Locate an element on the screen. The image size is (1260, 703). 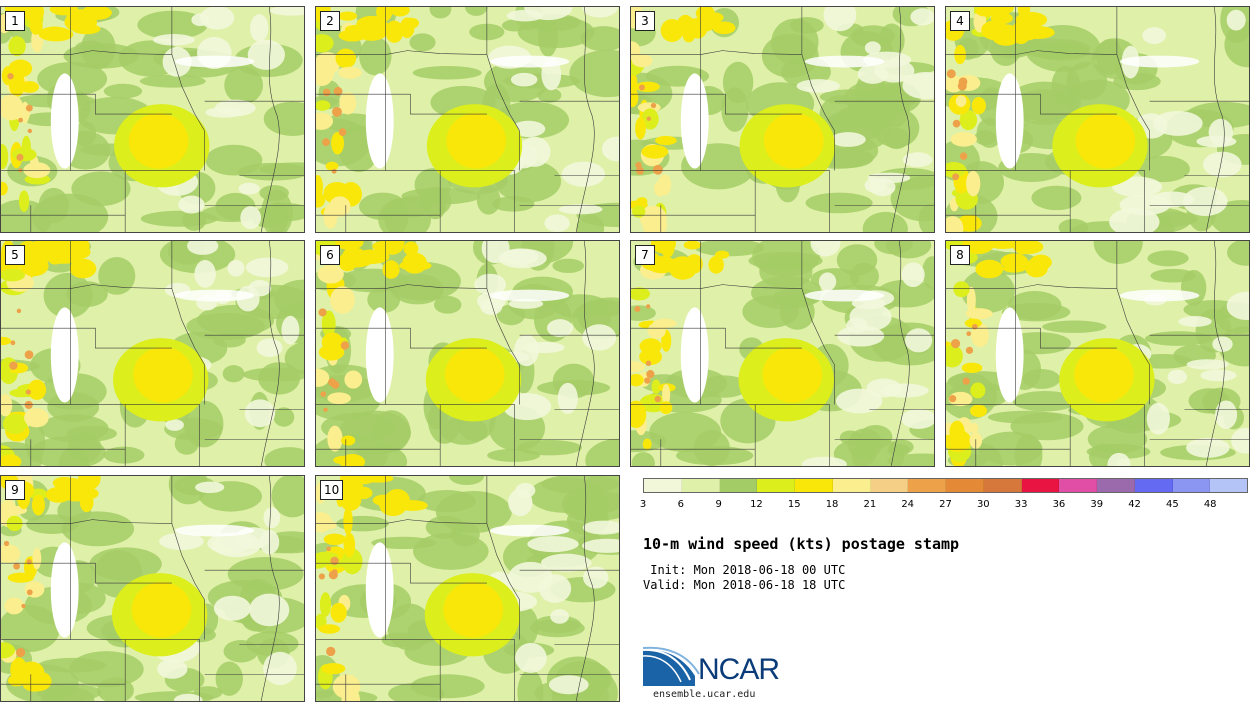
colorbar is located at coordinates (945, 485).